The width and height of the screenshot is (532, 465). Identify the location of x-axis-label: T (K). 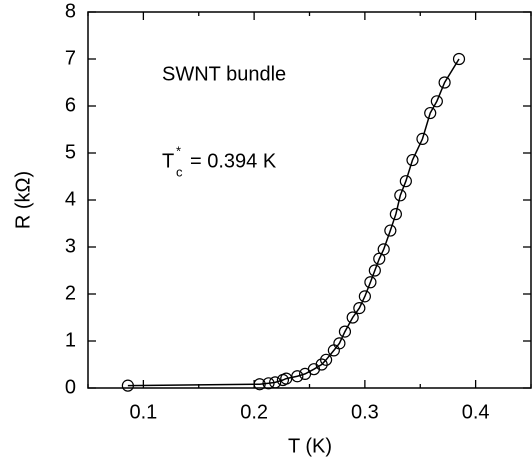
(310, 446).